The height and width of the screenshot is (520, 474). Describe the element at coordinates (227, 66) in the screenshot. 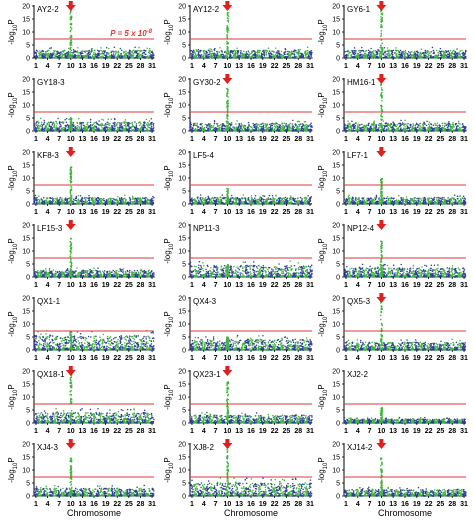

I see `x-tick-label: 10` at that location.